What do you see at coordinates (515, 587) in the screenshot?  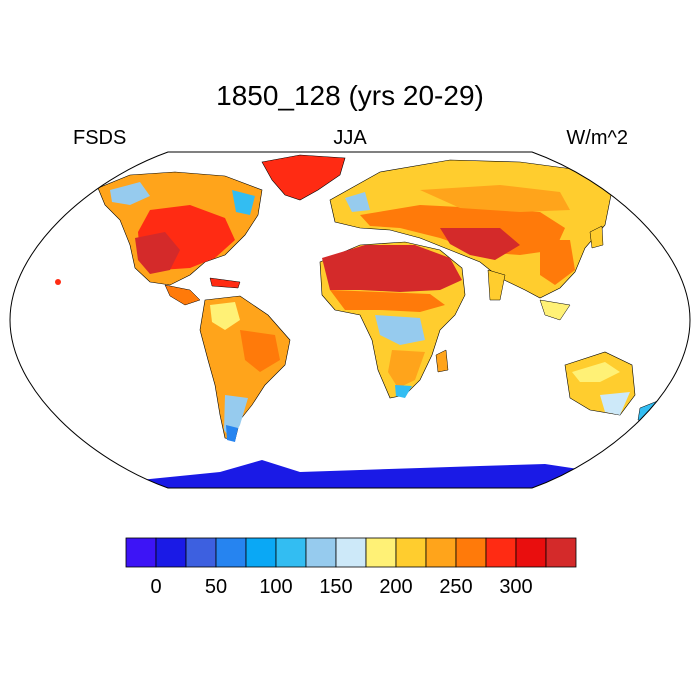 I see `colorbar-tick-label: 300` at bounding box center [515, 587].